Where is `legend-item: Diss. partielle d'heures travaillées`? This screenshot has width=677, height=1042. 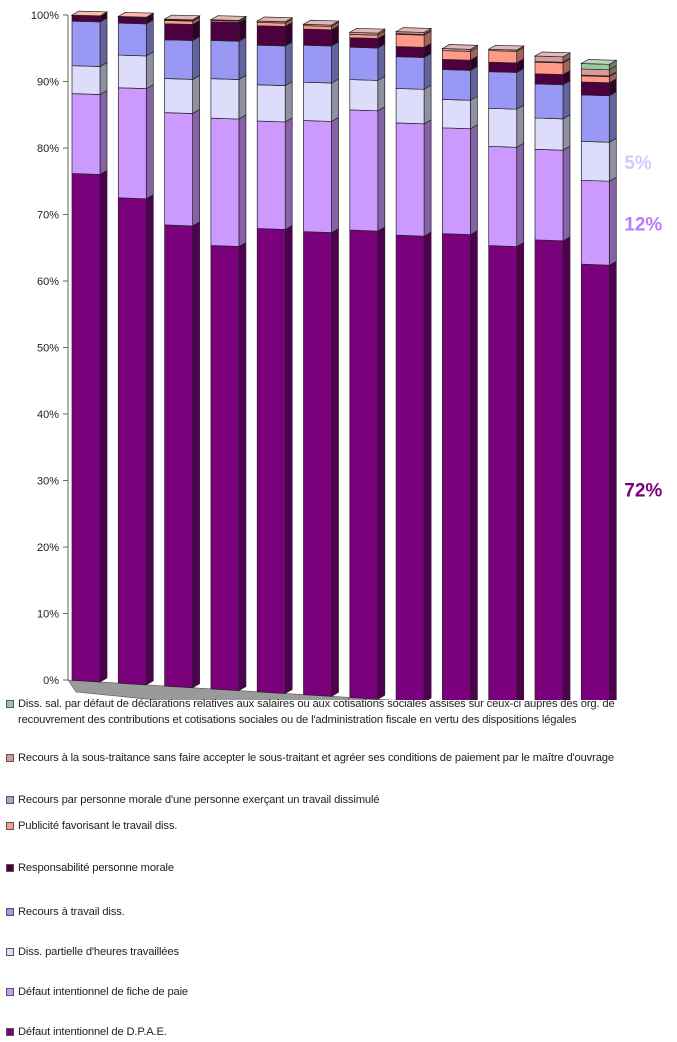
legend-item: Diss. partielle d'heures travaillées is located at coordinates (340, 952).